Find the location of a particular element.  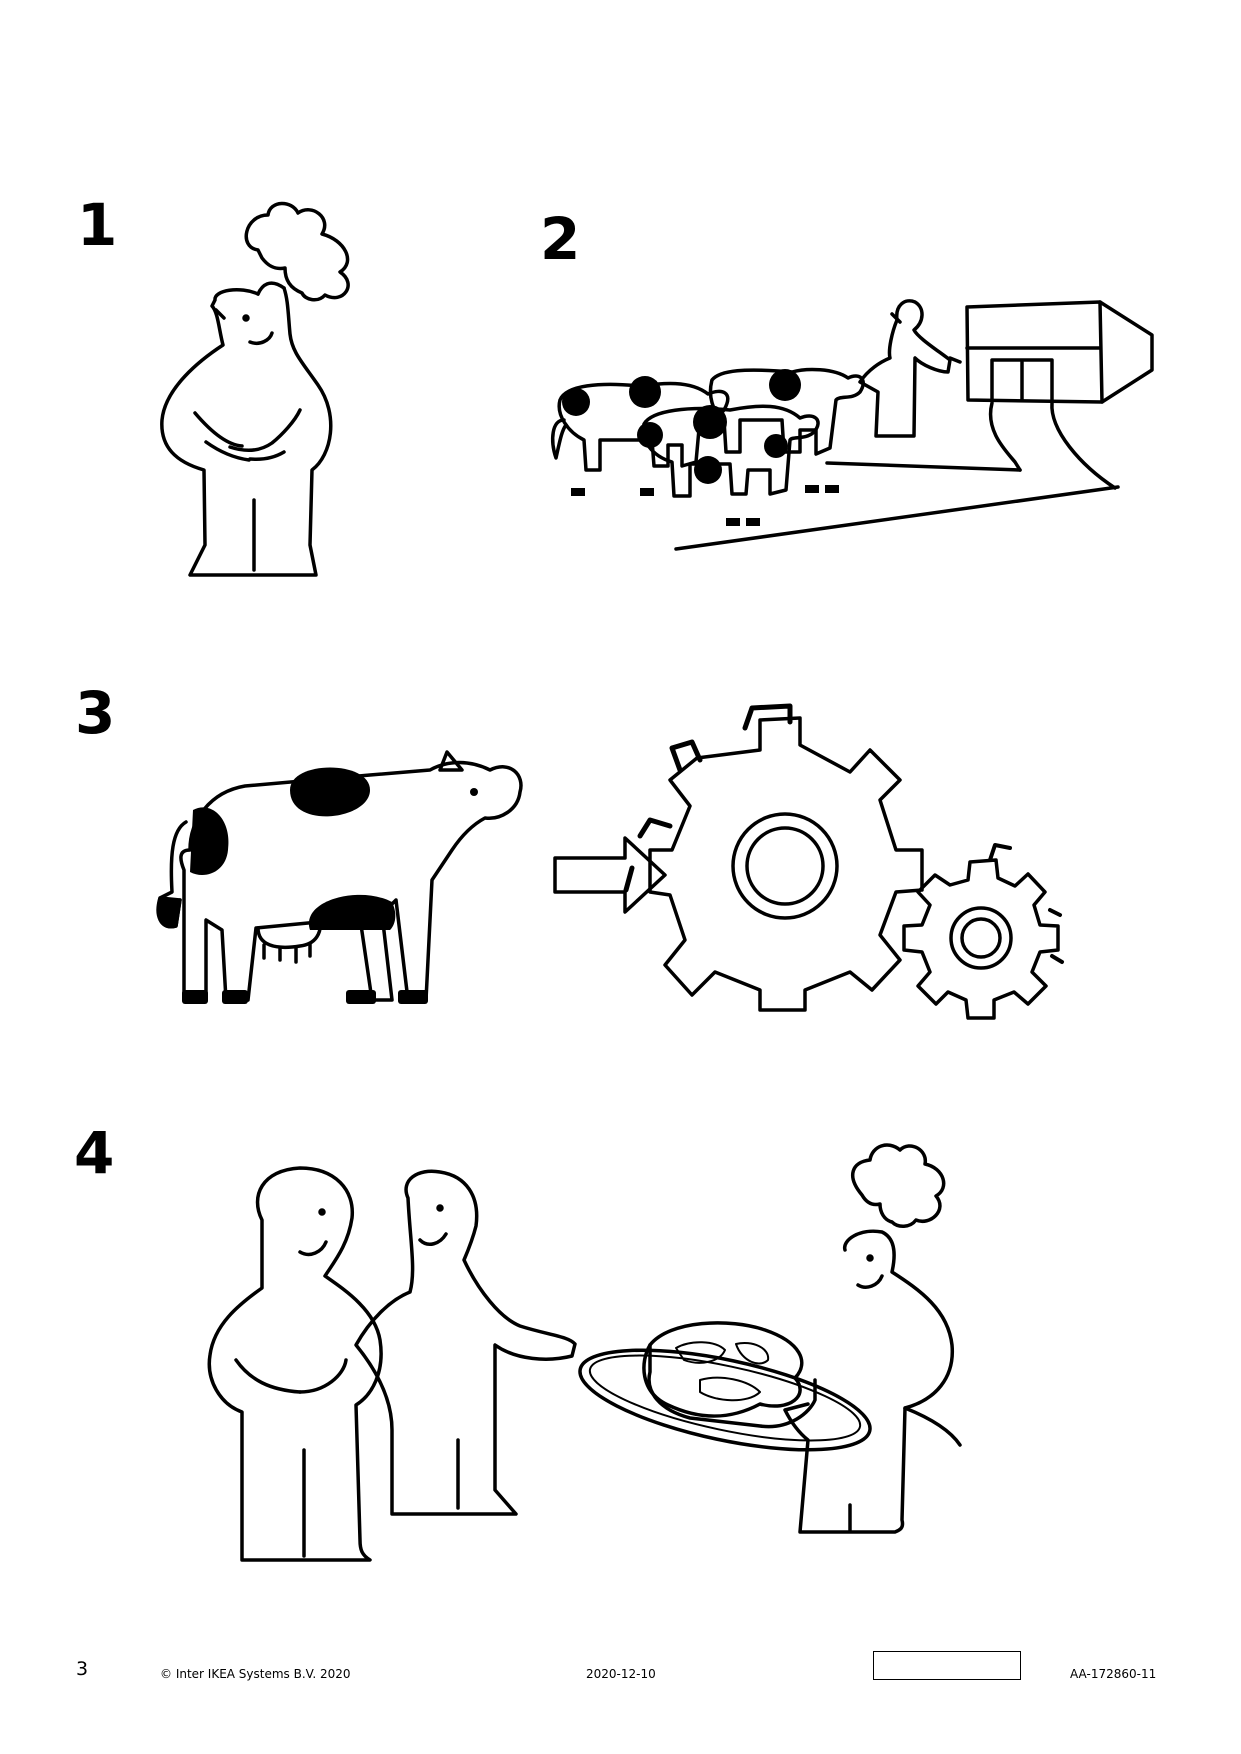

step-number-4: 4 is located at coordinates (94, 1153).